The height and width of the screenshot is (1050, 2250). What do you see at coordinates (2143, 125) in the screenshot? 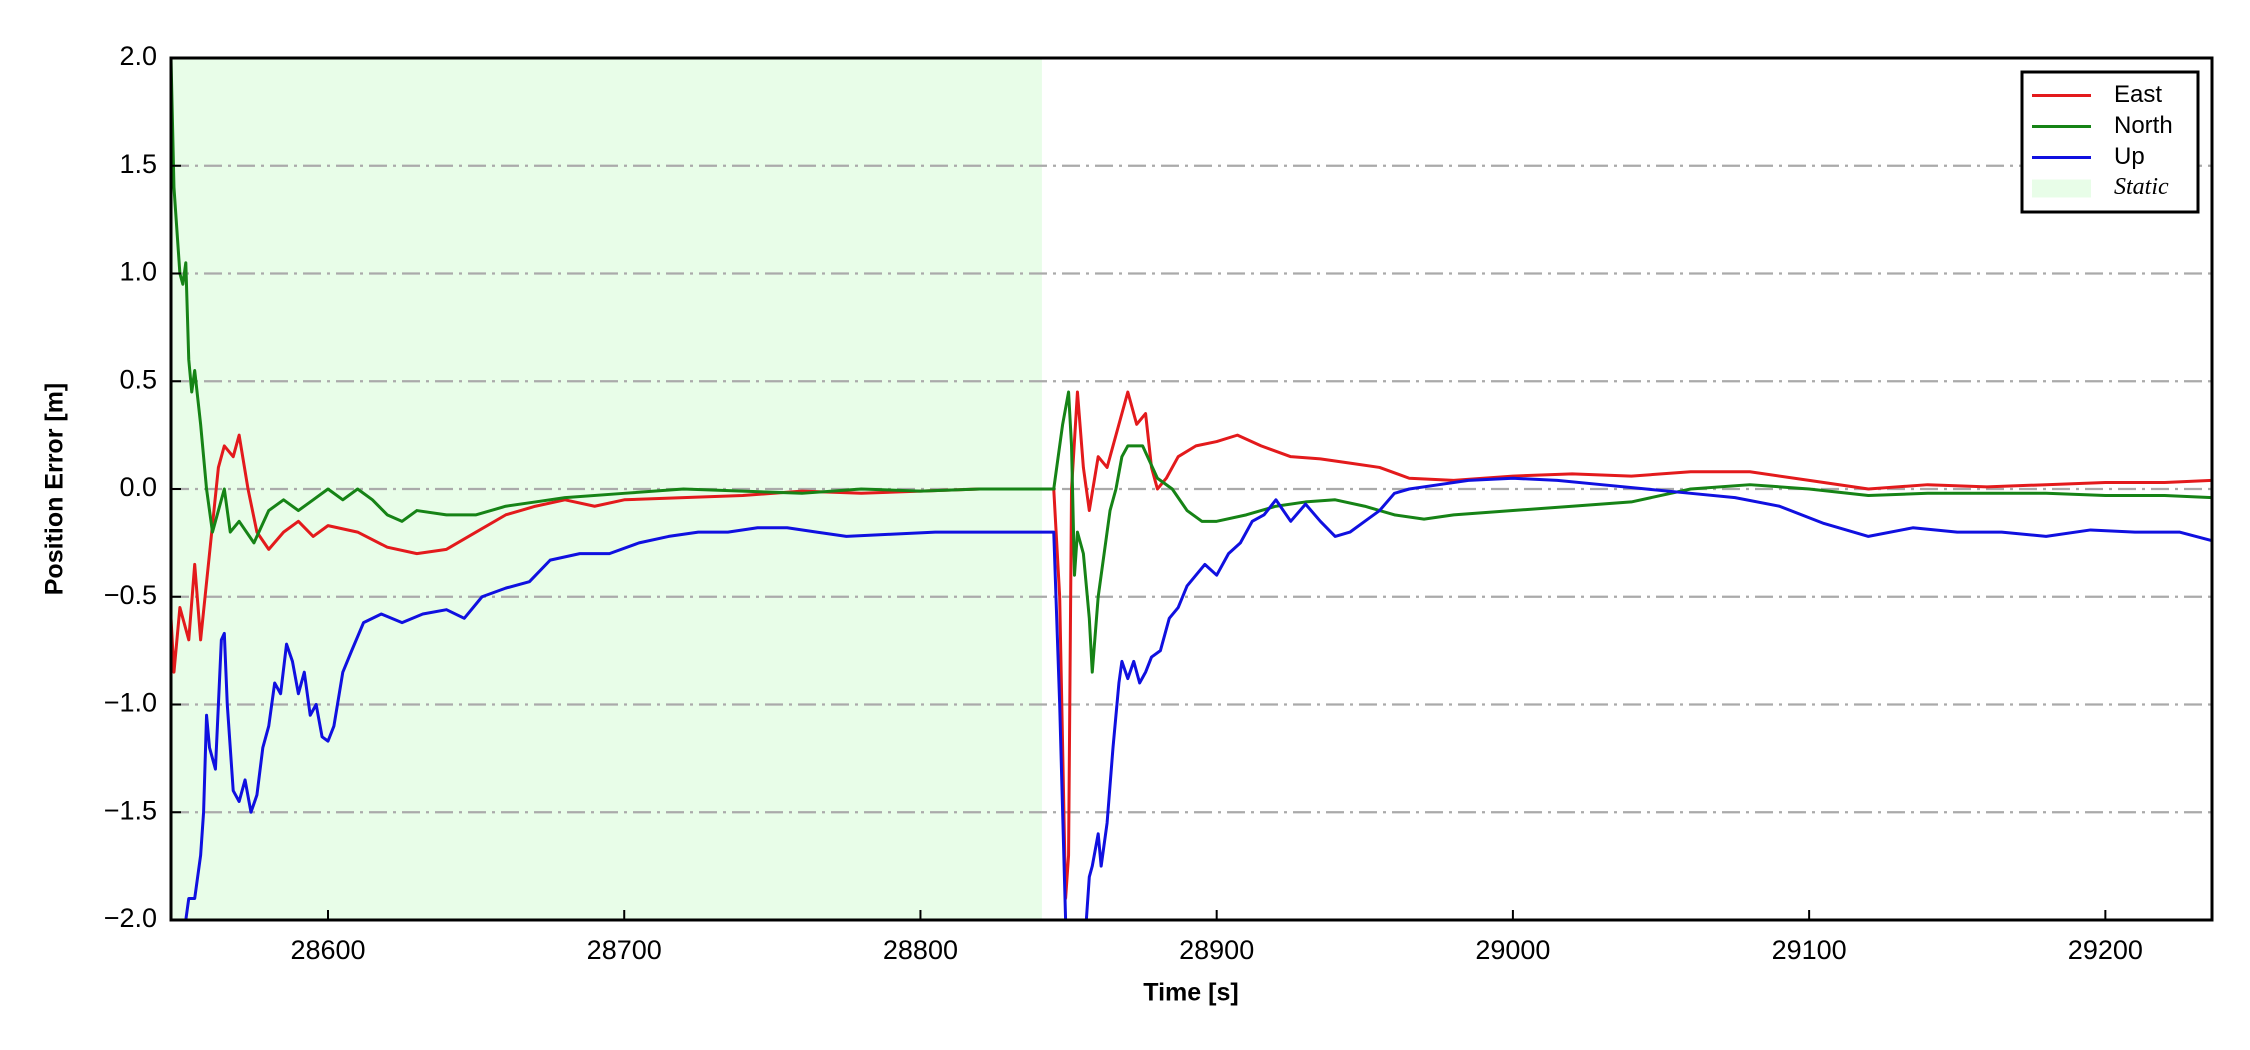
I see `legend-label: North` at bounding box center [2143, 125].